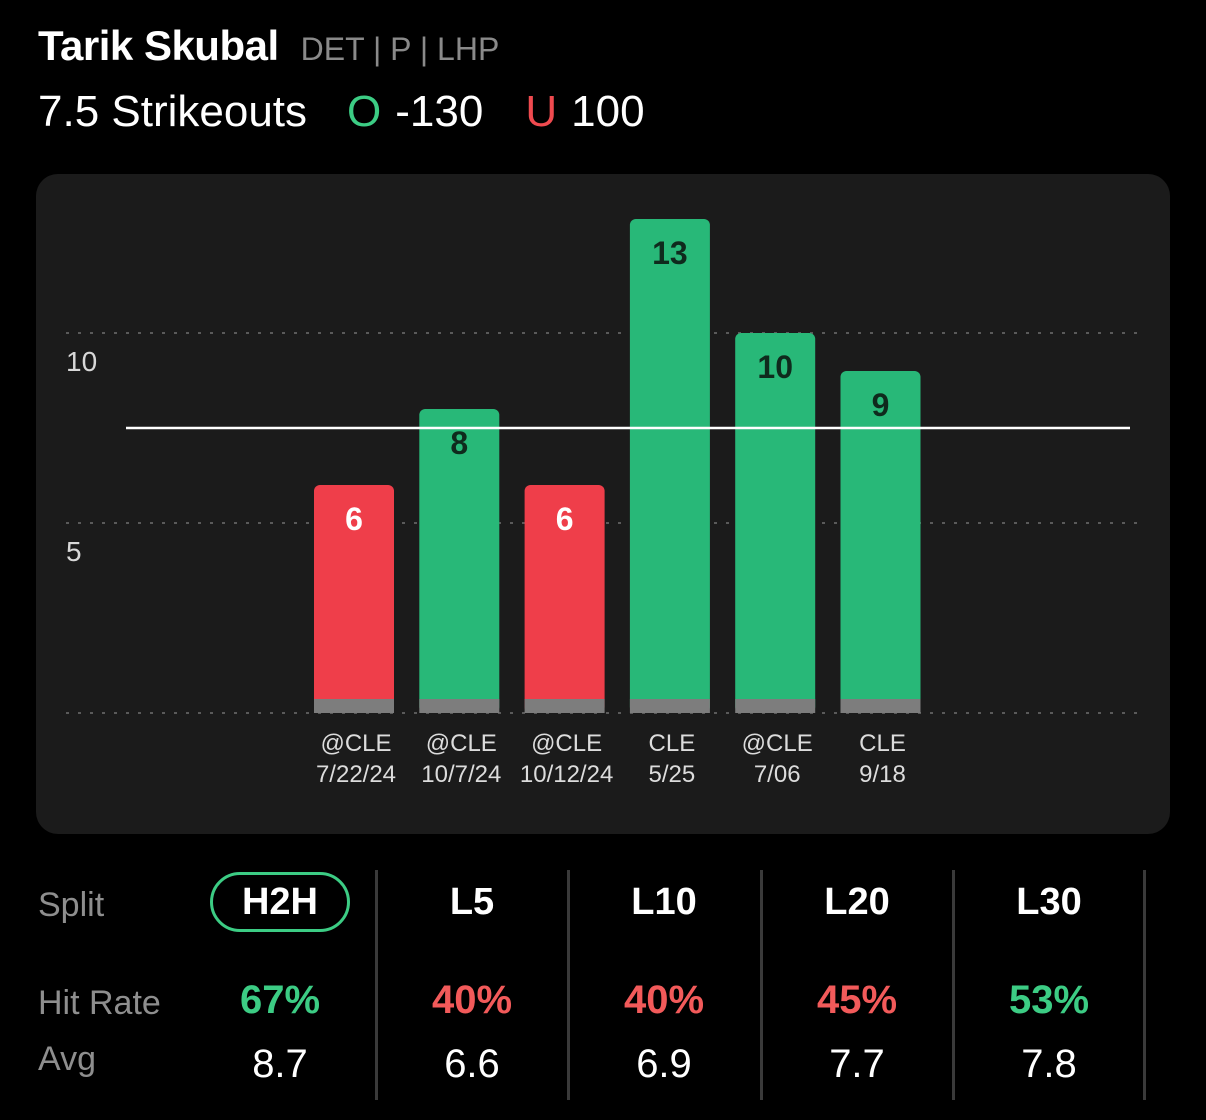  What do you see at coordinates (608, 111) in the screenshot?
I see `under-odds: 100` at bounding box center [608, 111].